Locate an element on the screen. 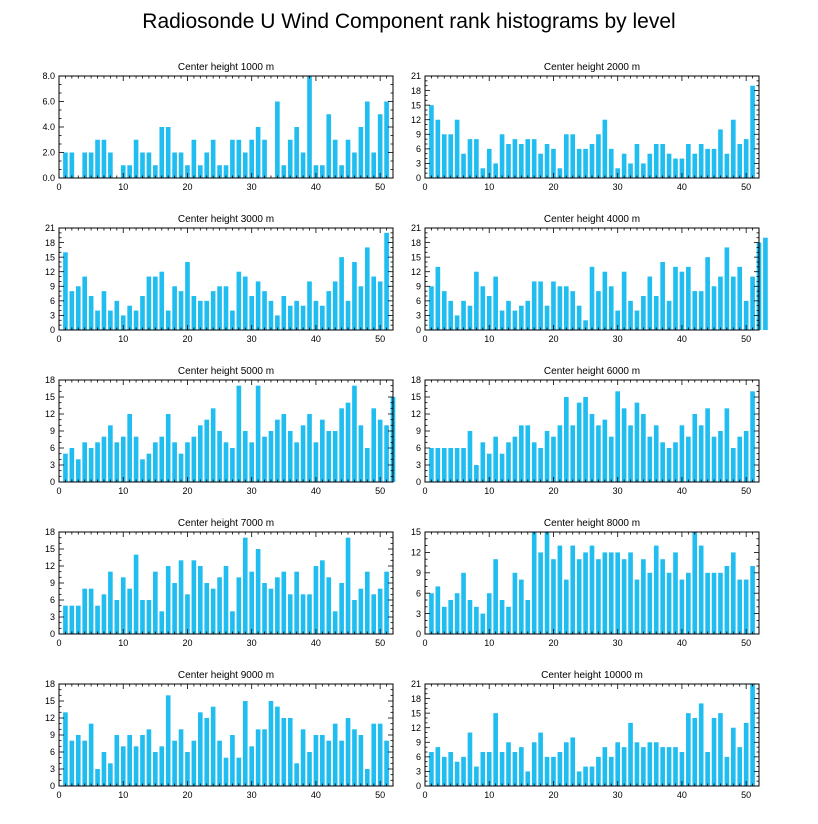  y-tick-label: 21 is located at coordinates (416, 684).